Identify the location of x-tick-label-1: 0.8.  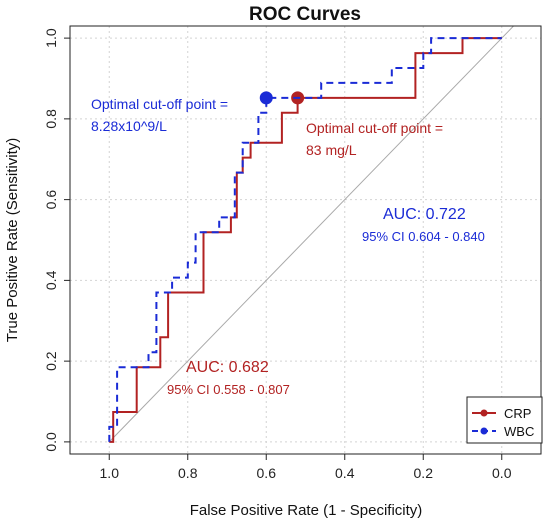
(188, 473).